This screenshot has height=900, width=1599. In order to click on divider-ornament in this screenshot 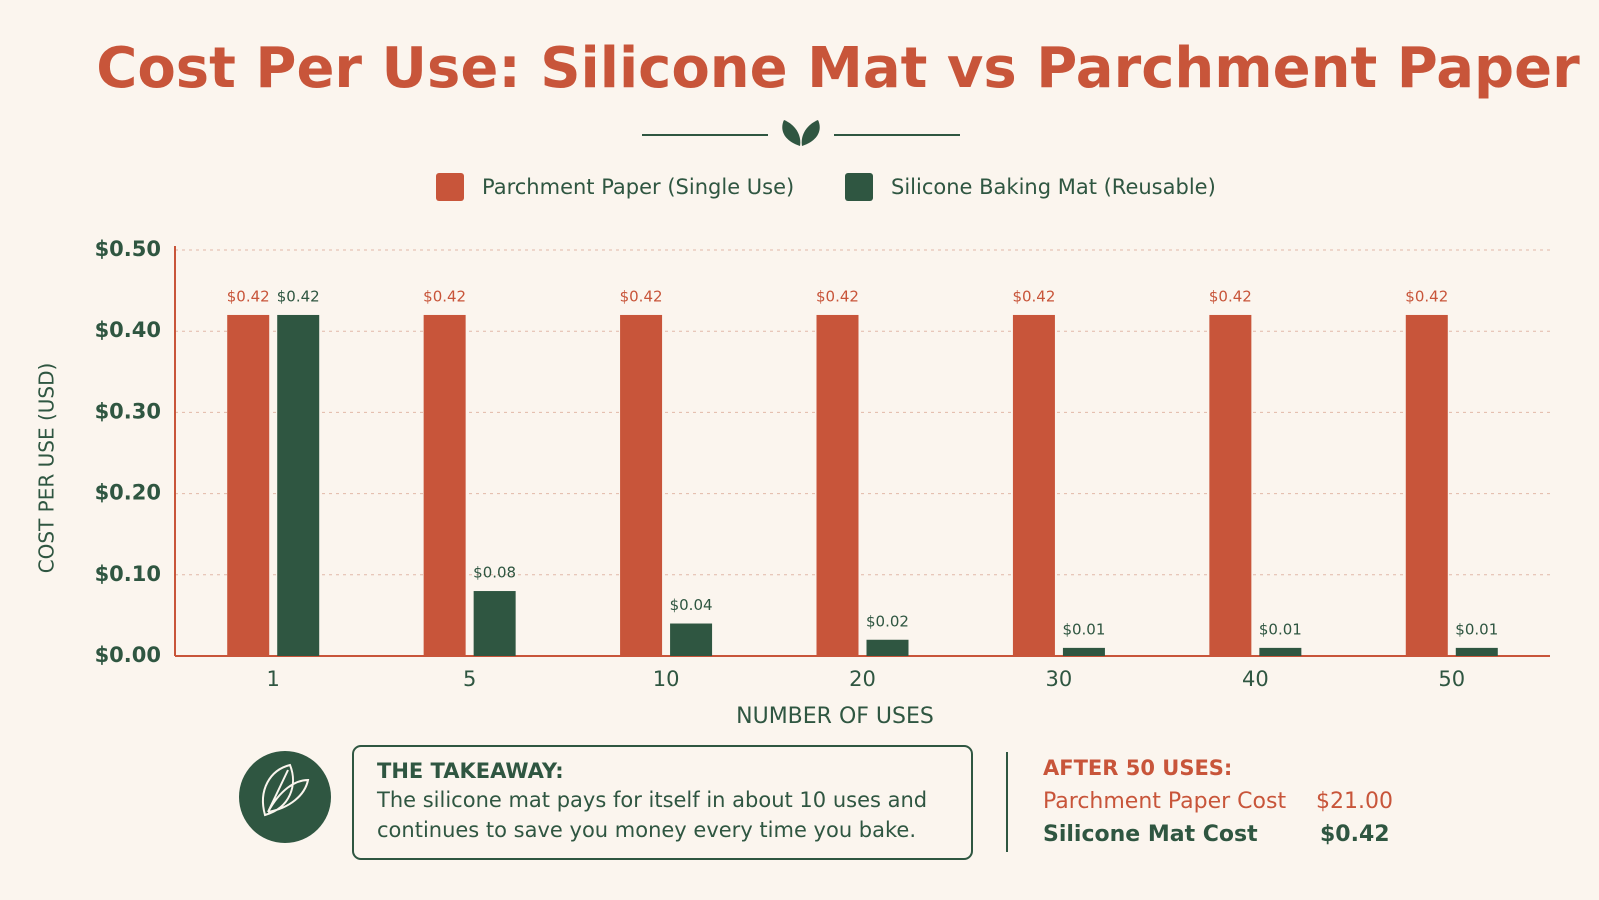, I will do `click(801, 133)`.